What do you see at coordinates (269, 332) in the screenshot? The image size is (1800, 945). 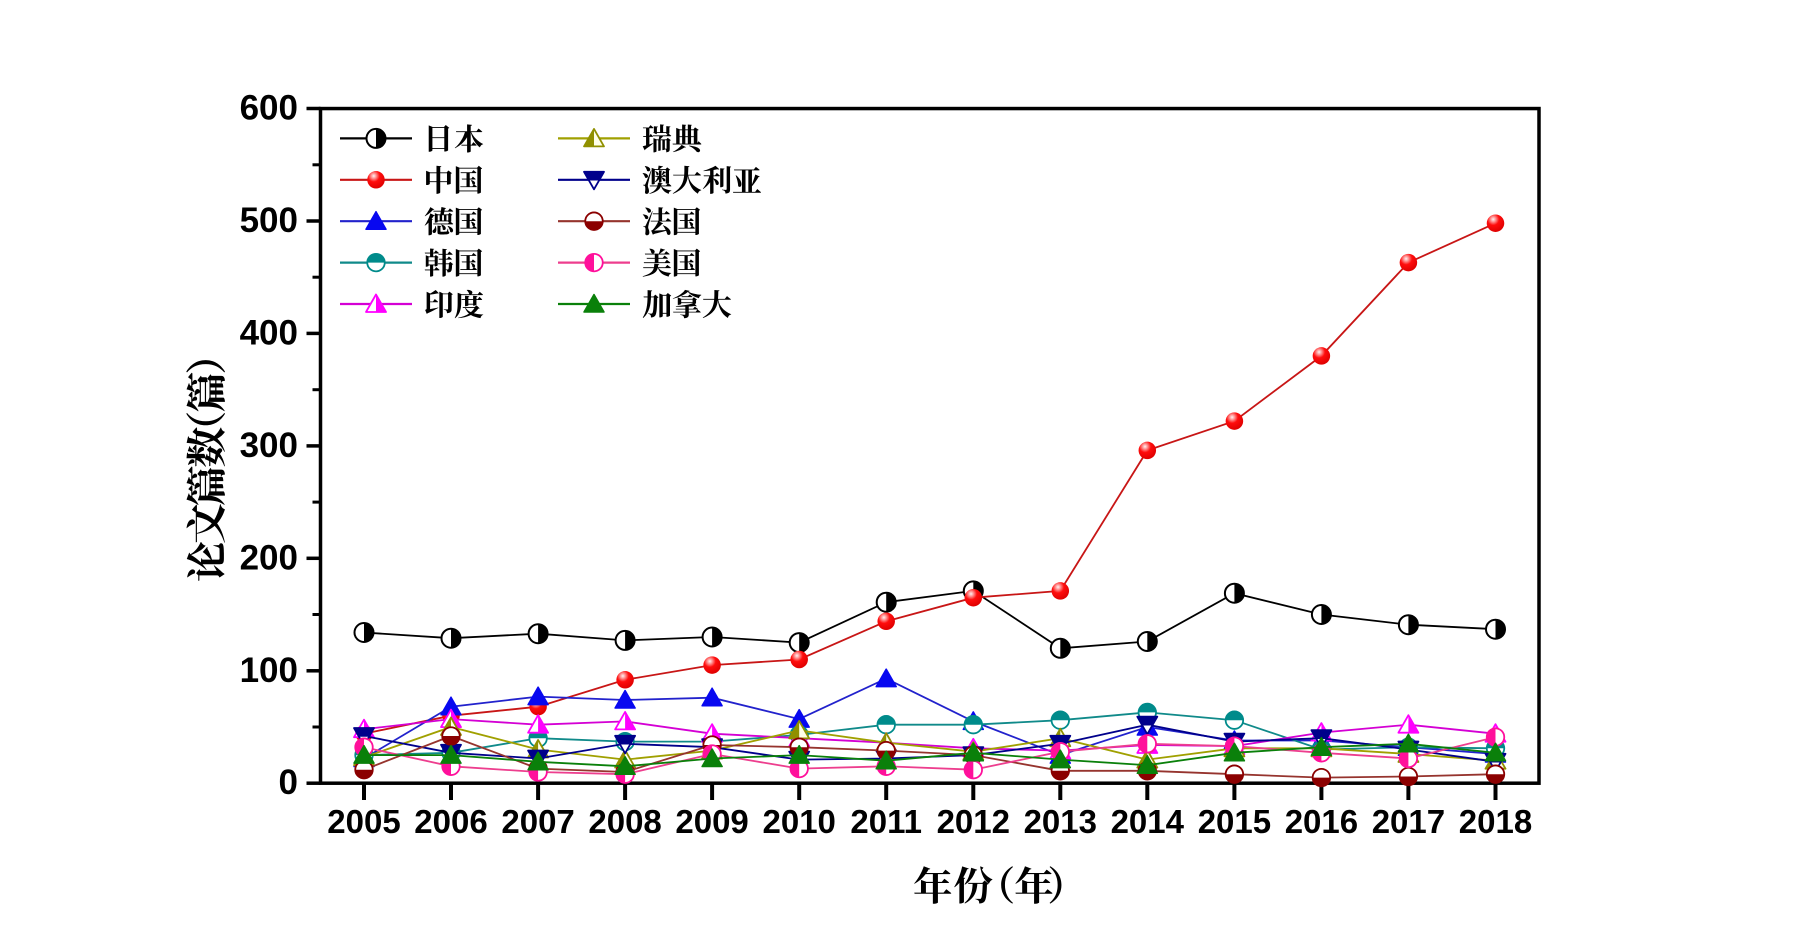 I see `svg-text: 400` at bounding box center [269, 332].